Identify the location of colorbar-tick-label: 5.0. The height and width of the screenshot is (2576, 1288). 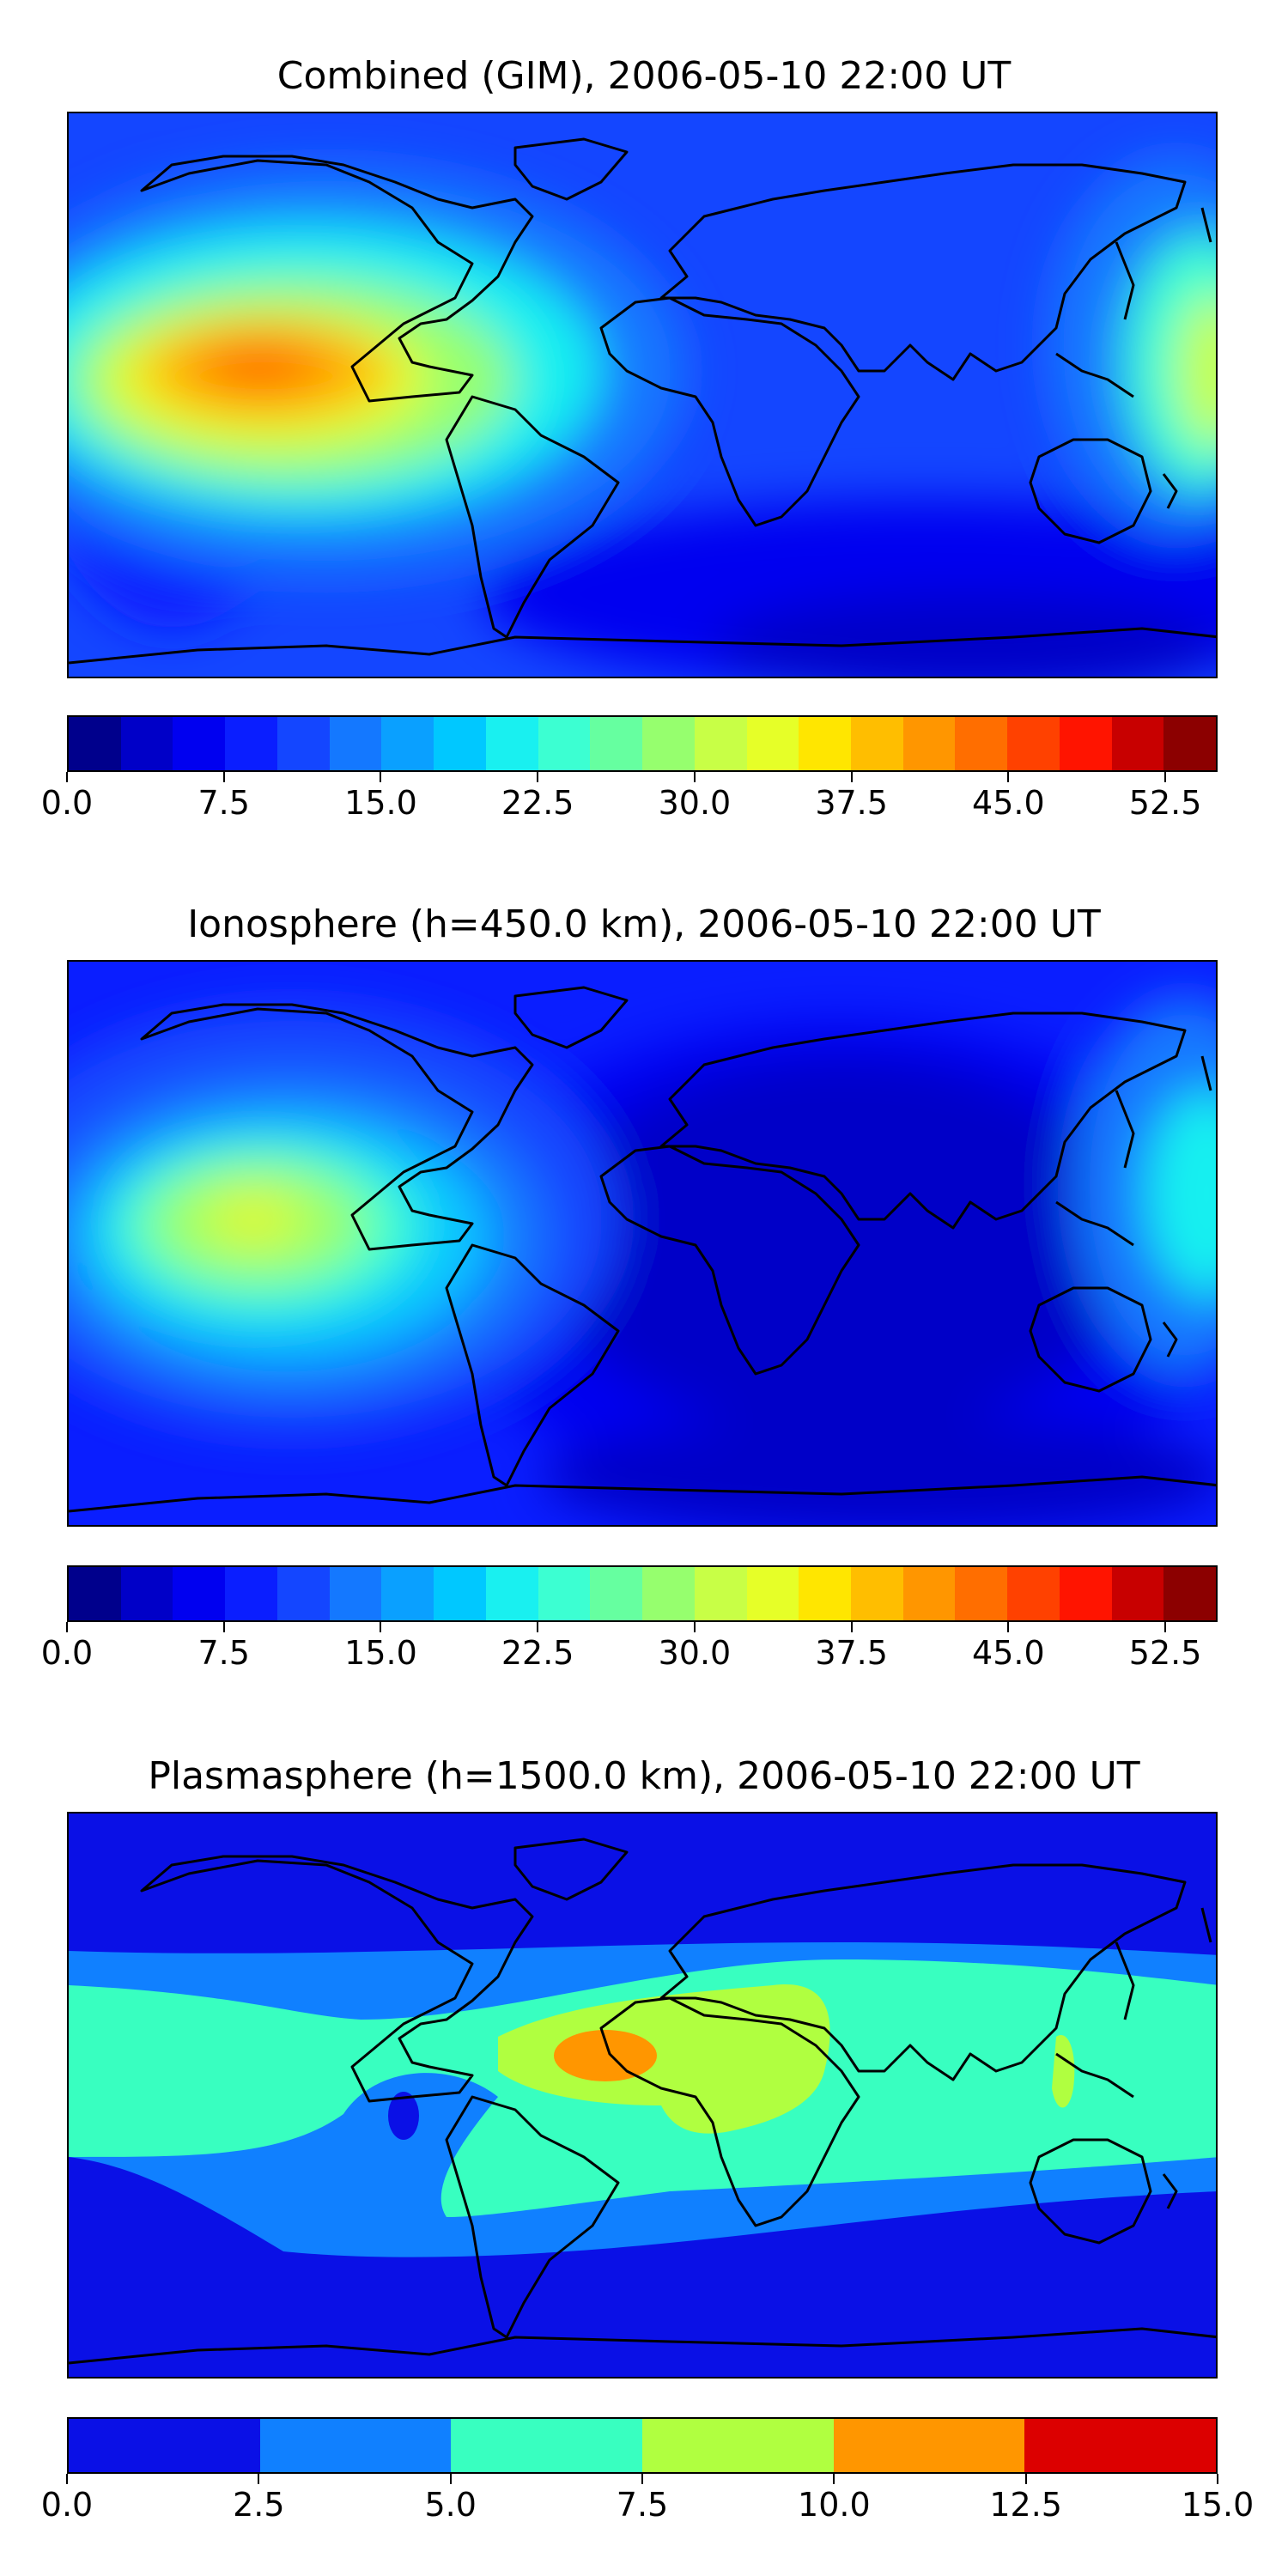
(450, 2505).